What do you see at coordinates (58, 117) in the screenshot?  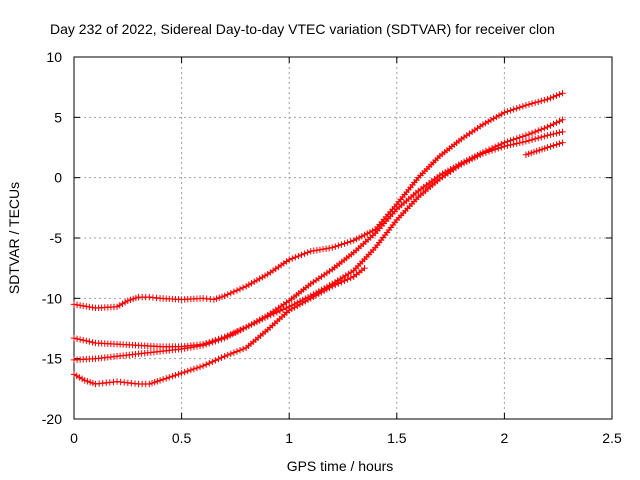 I see `y-tick-label: 5` at bounding box center [58, 117].